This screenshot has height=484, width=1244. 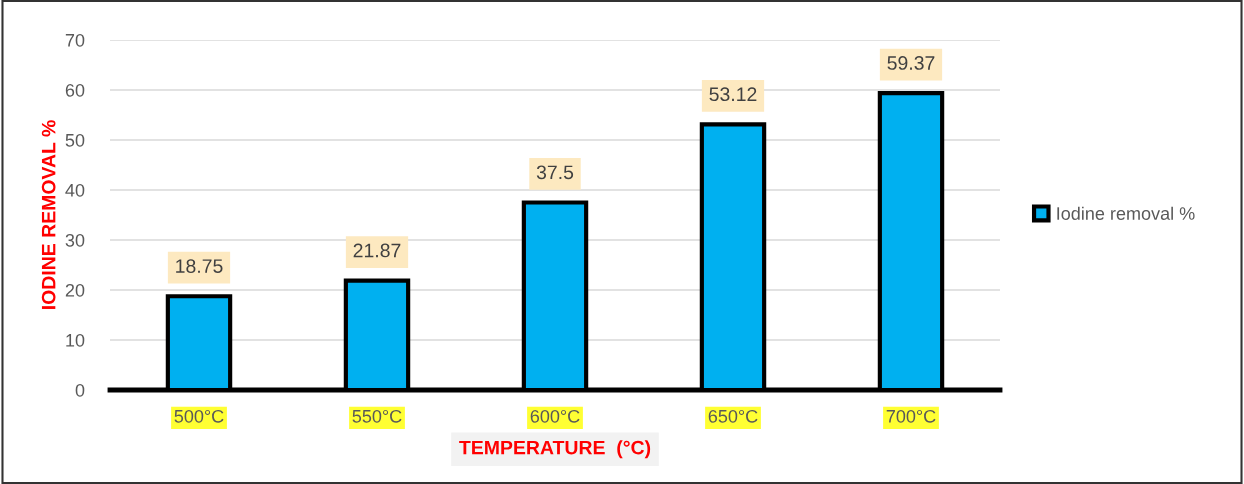 I want to click on data-label: 37.5, so click(x=555, y=172).